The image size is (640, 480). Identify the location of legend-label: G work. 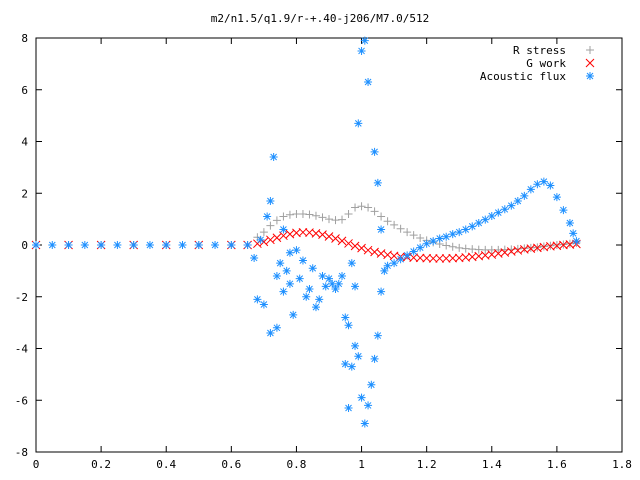
(546, 63).